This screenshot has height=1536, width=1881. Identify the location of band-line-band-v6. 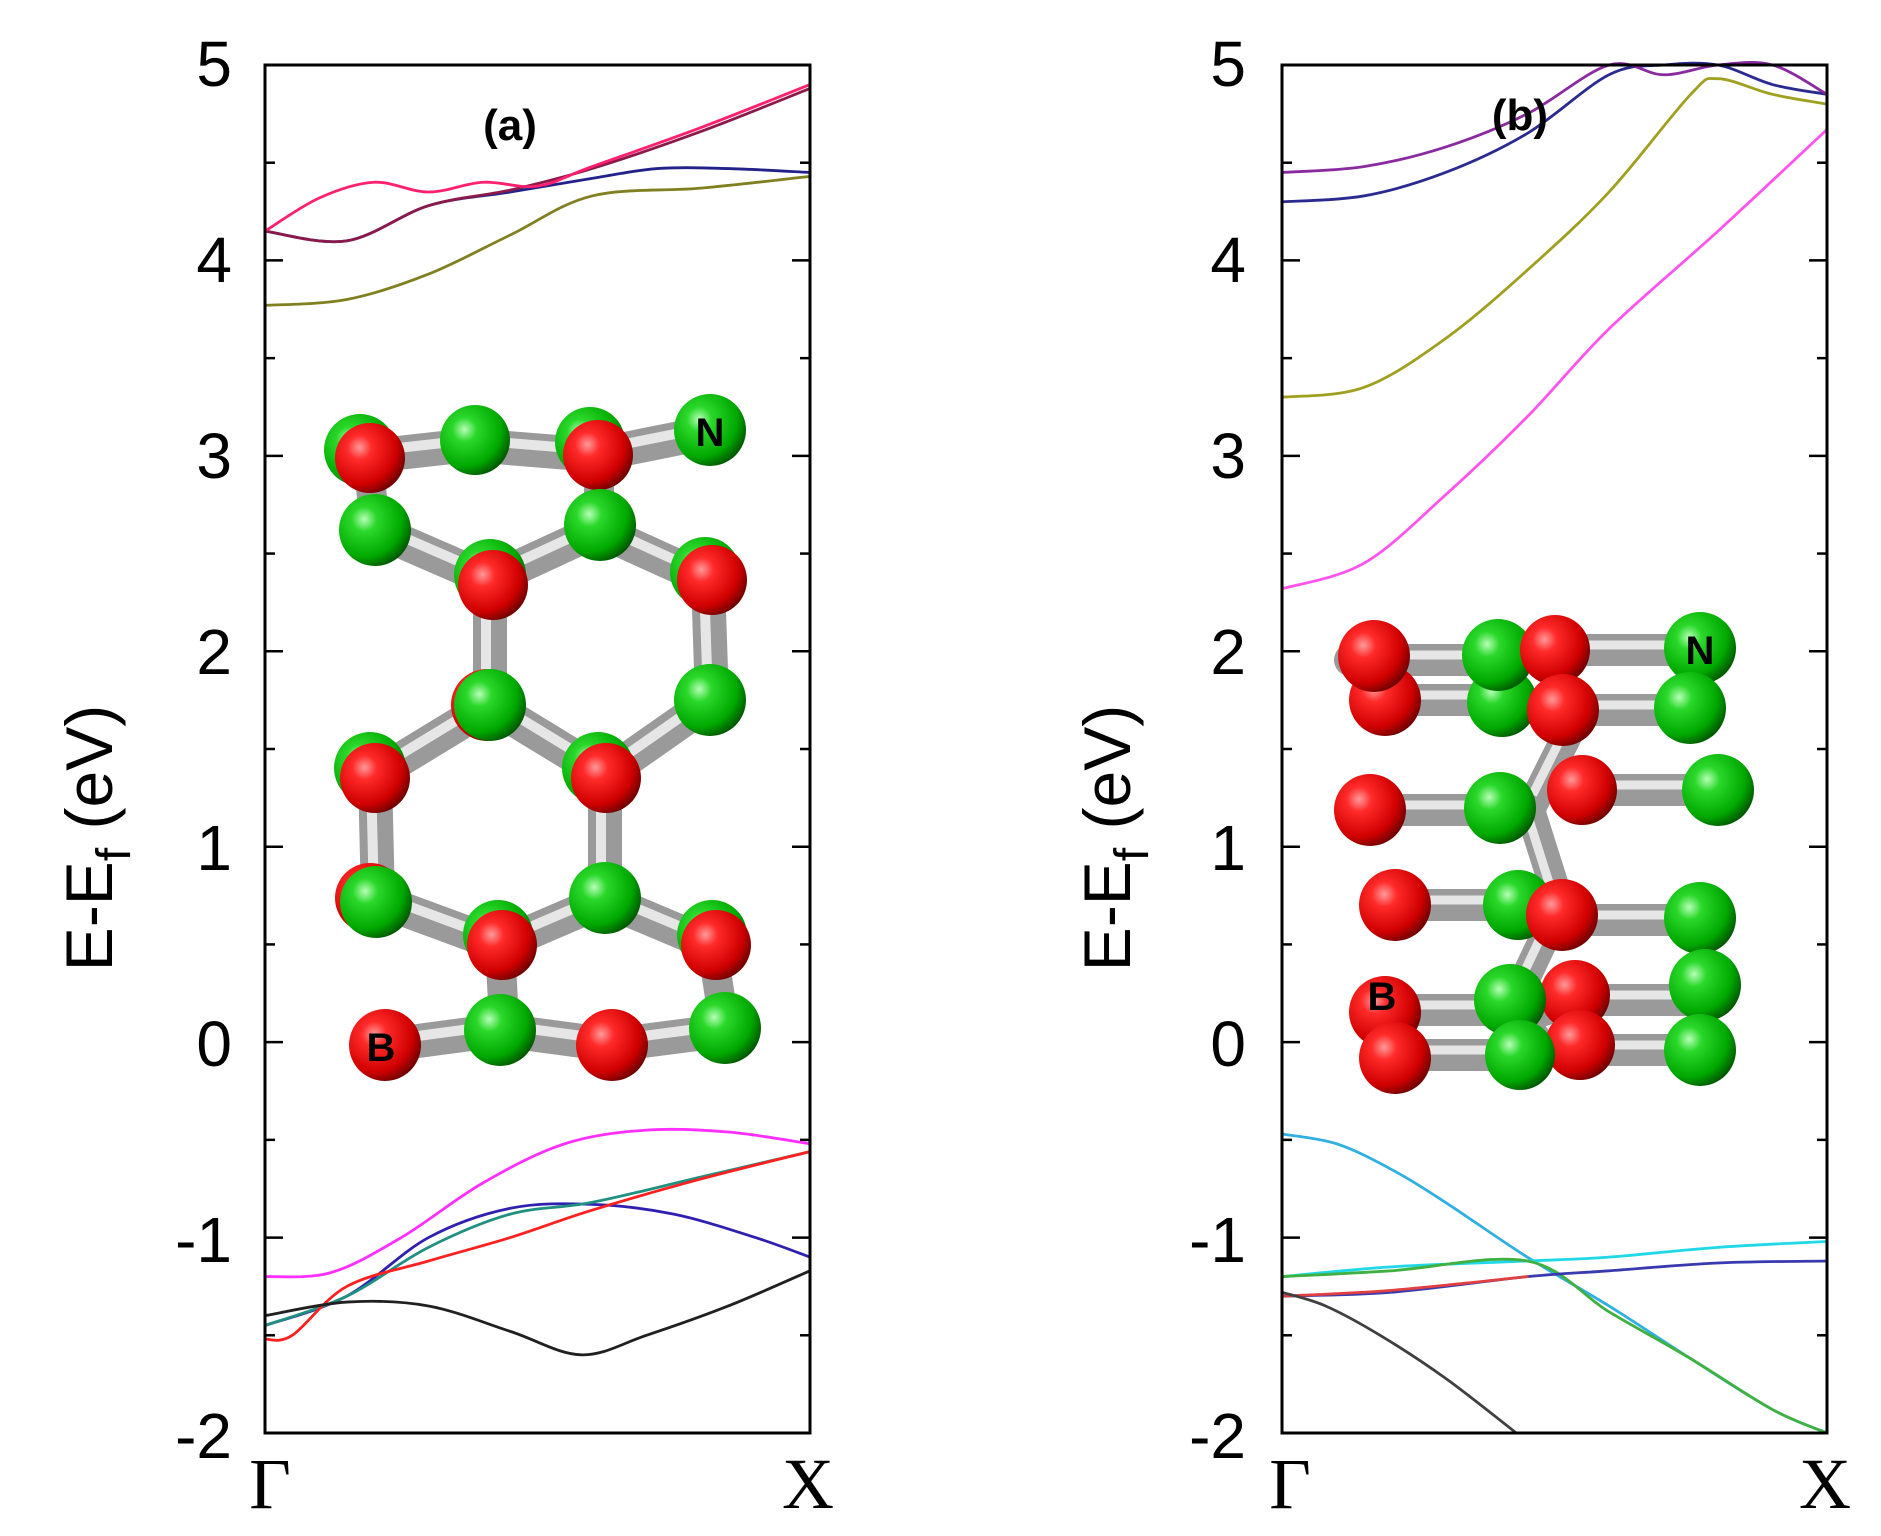
(1399, 1362).